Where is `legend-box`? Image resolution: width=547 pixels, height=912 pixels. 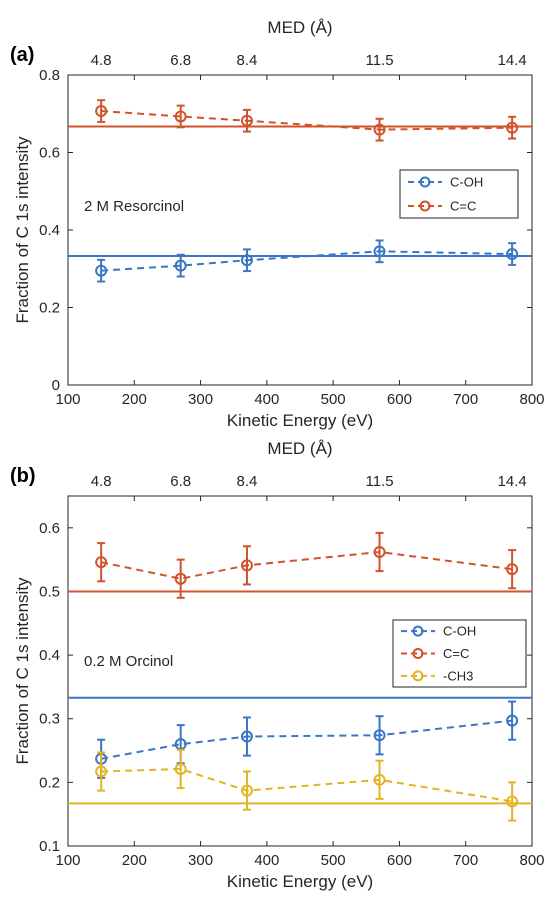
legend-box is located at coordinates (459, 194).